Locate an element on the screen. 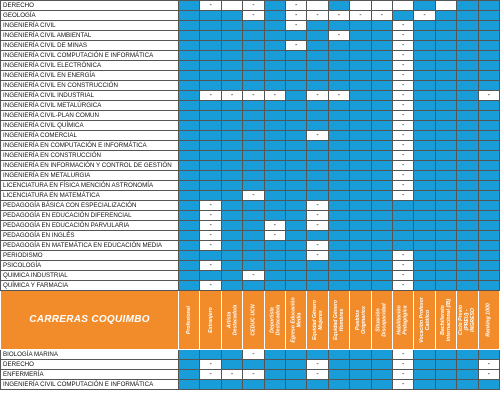  career-name: INGENIERÍA CIVIL DE MINAS is located at coordinates (90, 45).